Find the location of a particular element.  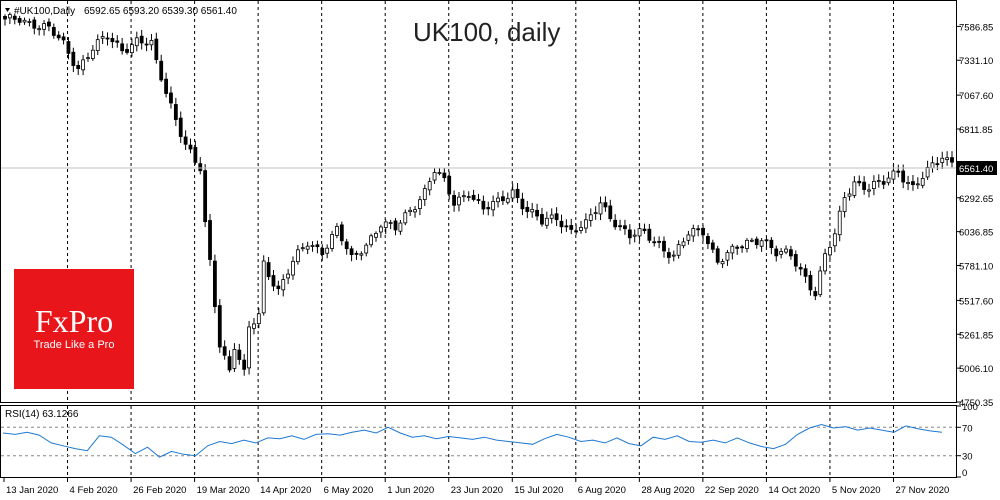

ohlc-values: 6592.65 6593.20 6539.30 6561.40 is located at coordinates (160, 11).